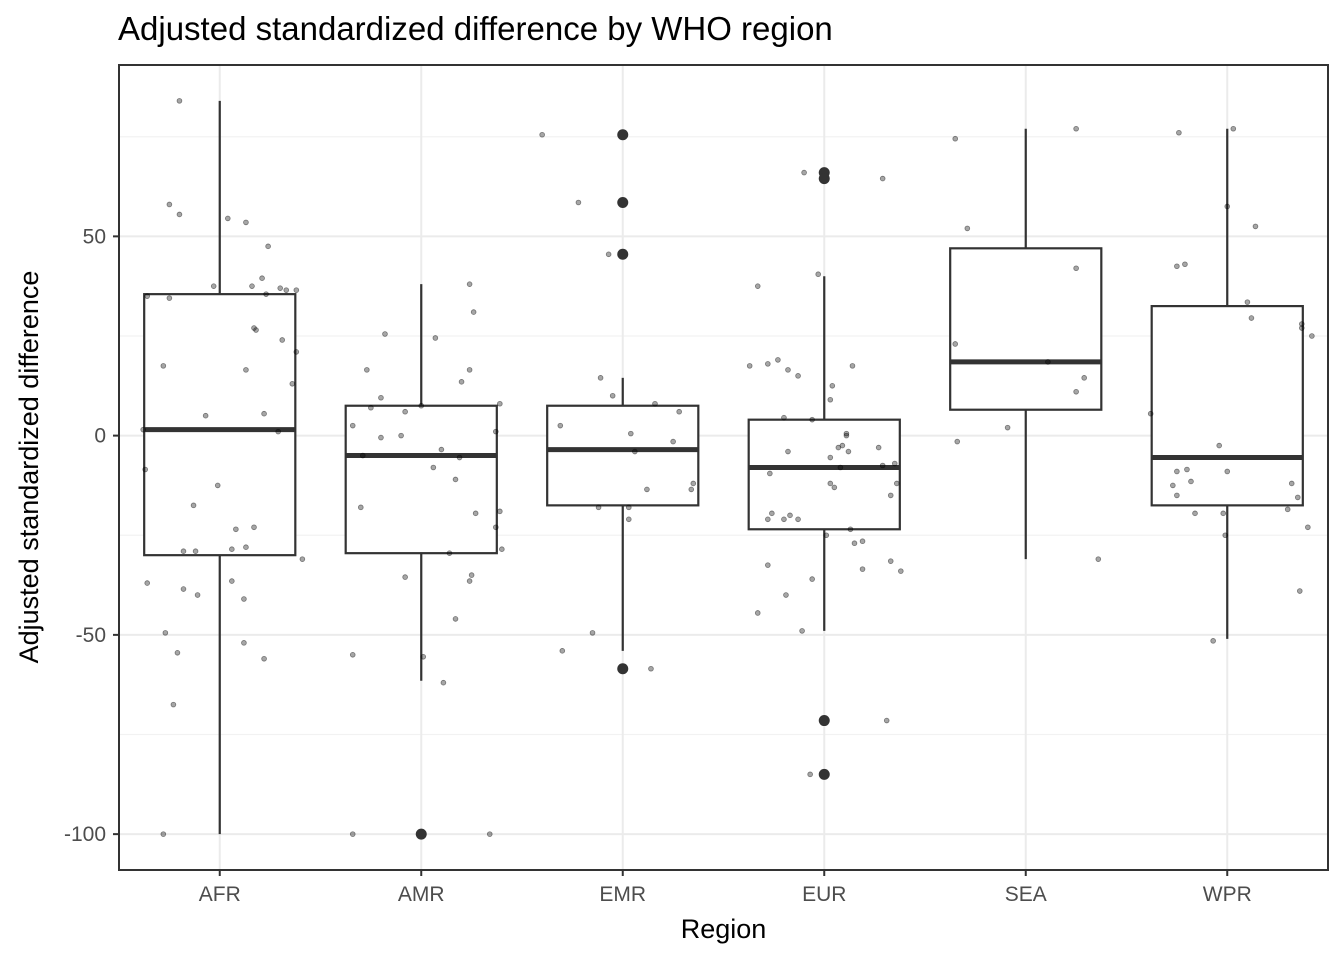 This screenshot has height=960, width=1344. I want to click on box-sea, so click(1026, 344).